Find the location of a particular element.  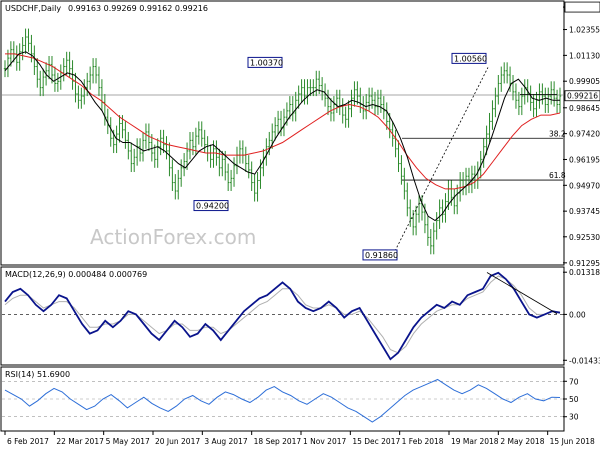

rsi-panel-frame is located at coordinates (282, 399).